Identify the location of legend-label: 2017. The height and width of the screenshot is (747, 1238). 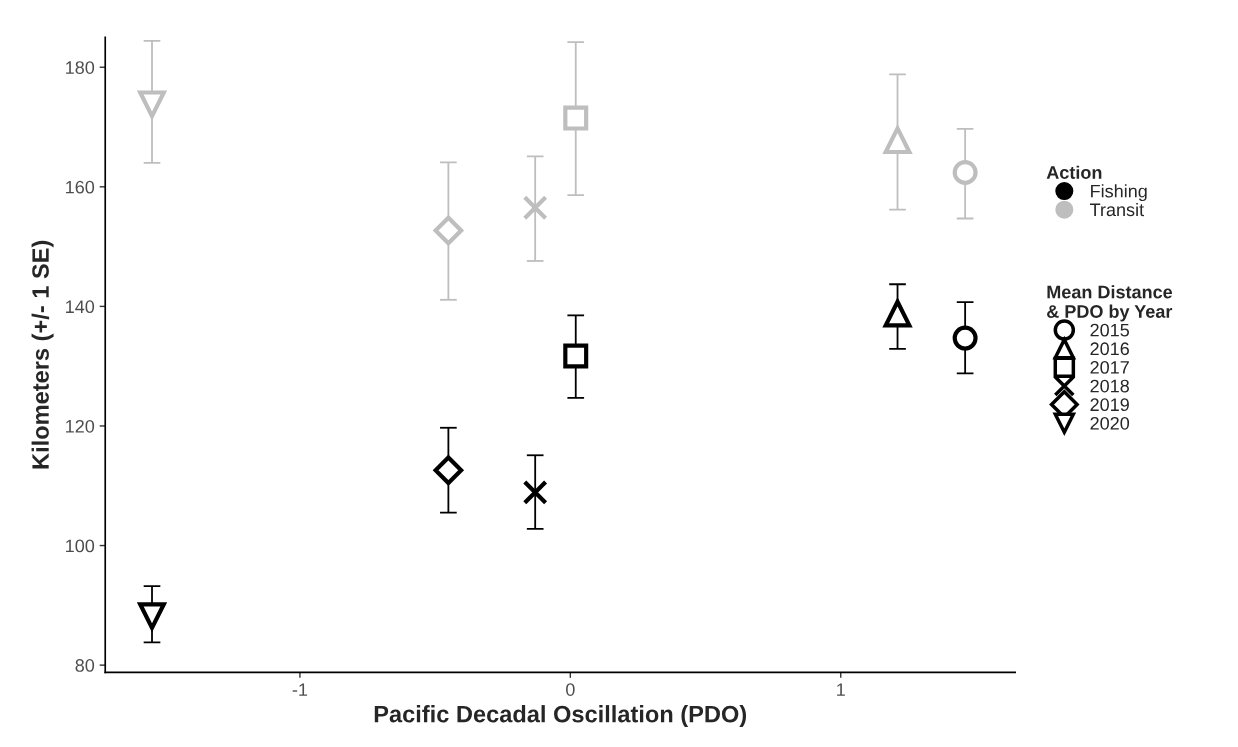
(1109, 367).